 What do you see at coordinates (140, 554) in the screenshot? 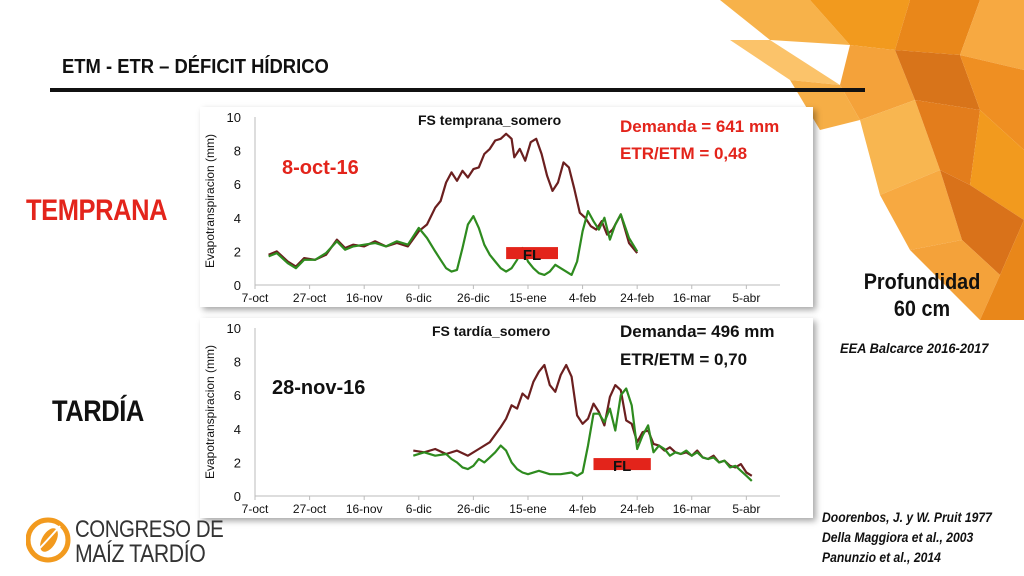
I see `logo-text-line2: MAÍZ TARDÍO` at bounding box center [140, 554].